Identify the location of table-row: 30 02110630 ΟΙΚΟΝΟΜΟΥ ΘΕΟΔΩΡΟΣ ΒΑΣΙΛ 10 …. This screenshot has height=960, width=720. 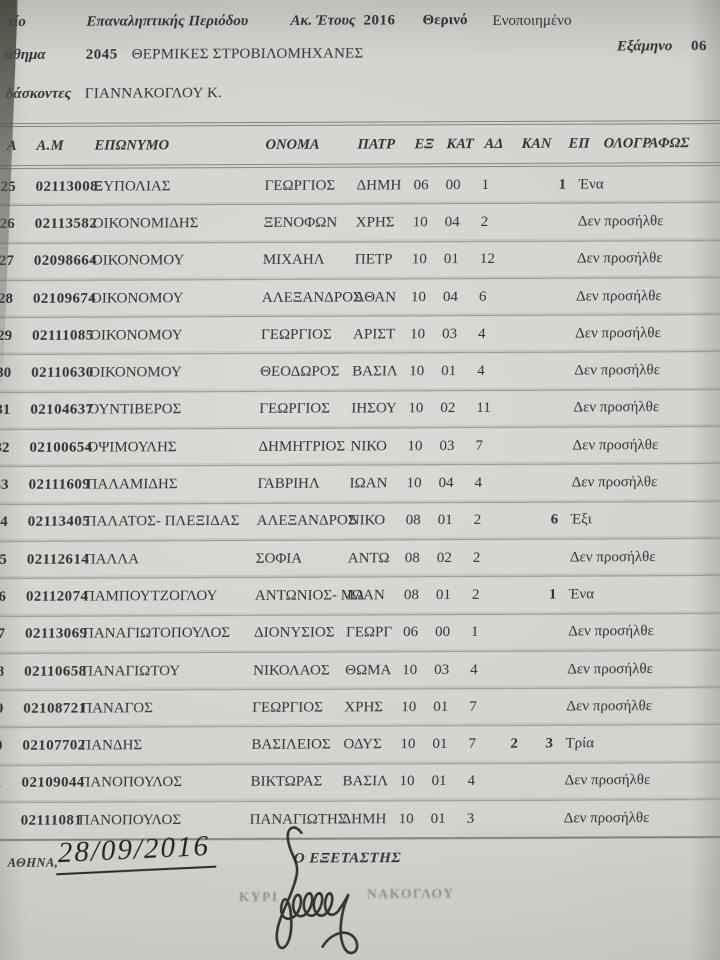
(360, 371).